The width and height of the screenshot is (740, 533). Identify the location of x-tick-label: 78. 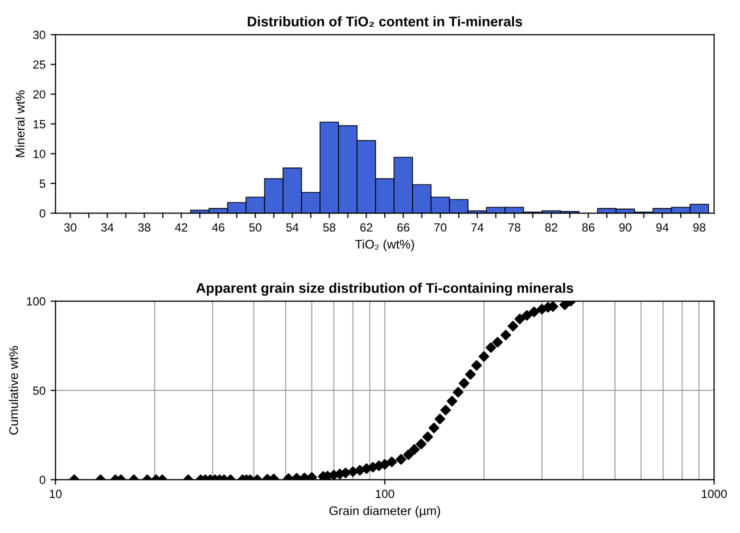
(514, 227).